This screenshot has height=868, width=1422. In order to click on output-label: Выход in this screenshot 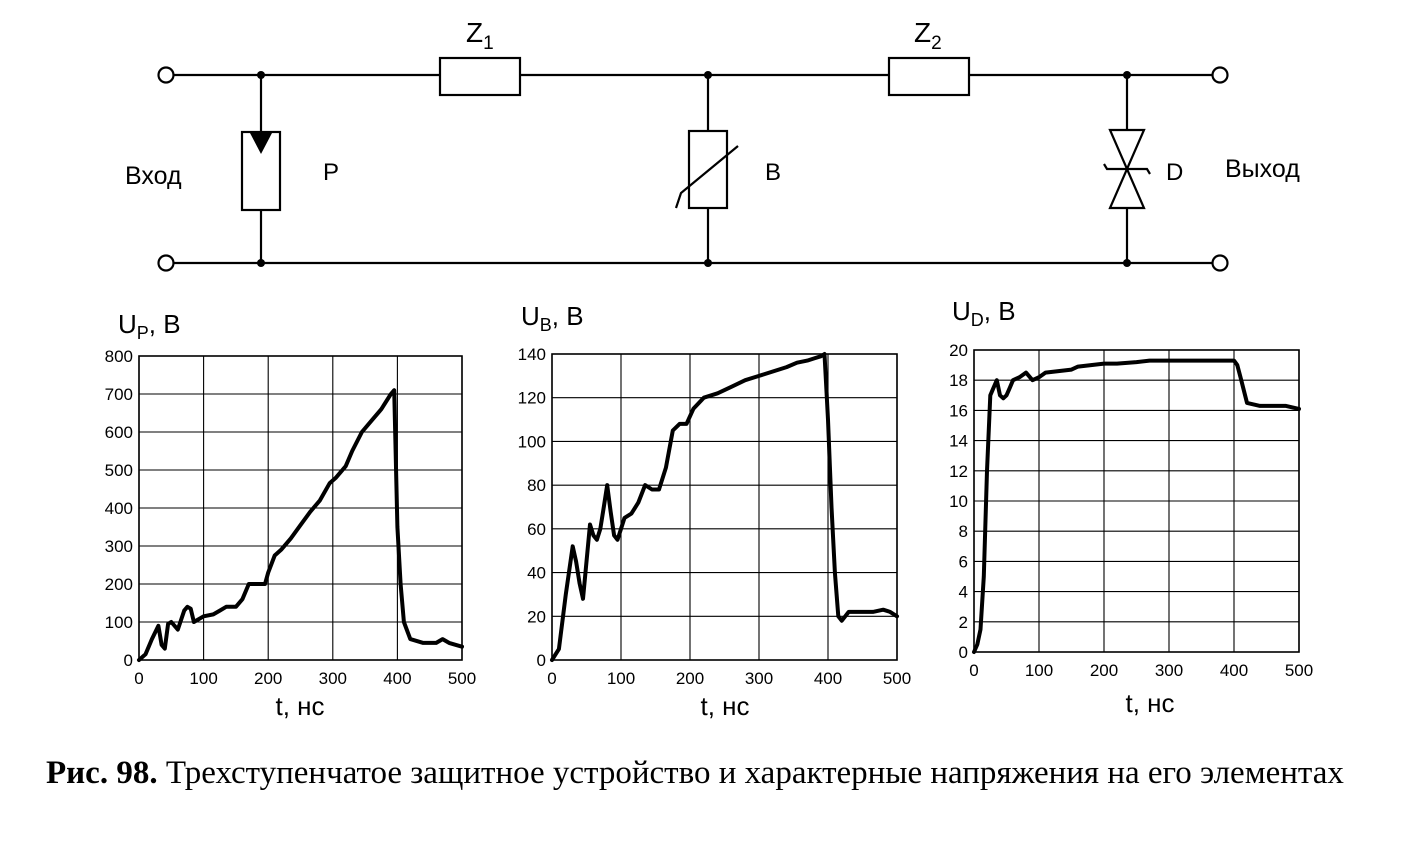, I will do `click(1262, 169)`.